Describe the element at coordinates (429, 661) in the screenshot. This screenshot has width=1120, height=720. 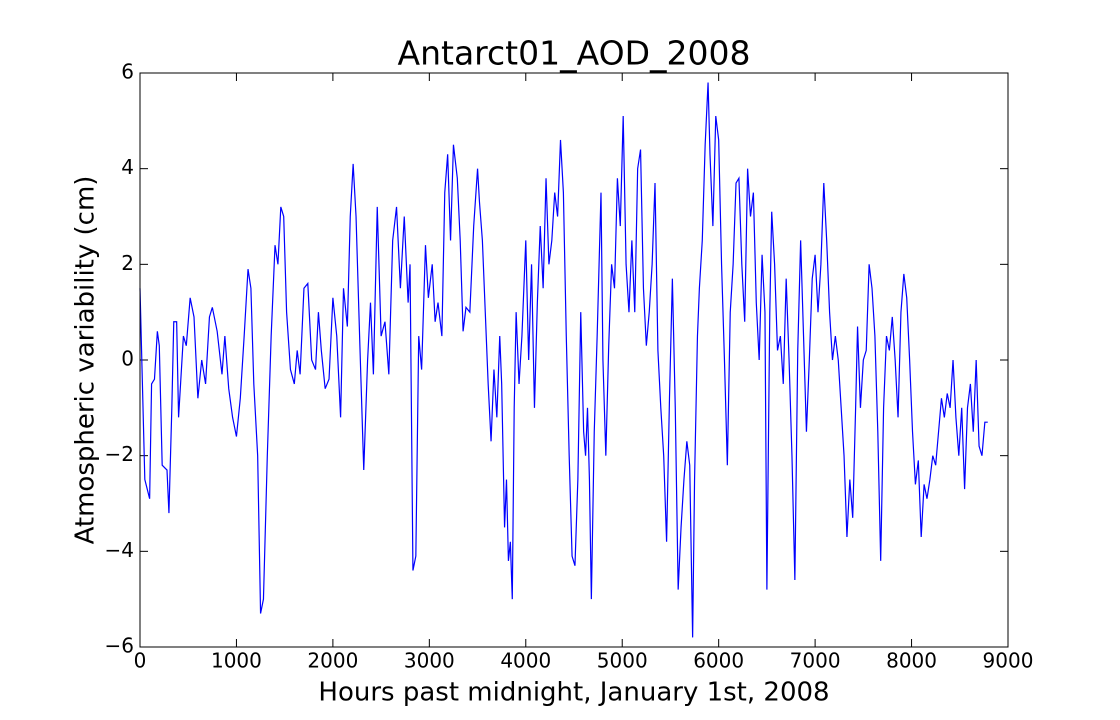
I see `x-tick-label: 3000` at that location.